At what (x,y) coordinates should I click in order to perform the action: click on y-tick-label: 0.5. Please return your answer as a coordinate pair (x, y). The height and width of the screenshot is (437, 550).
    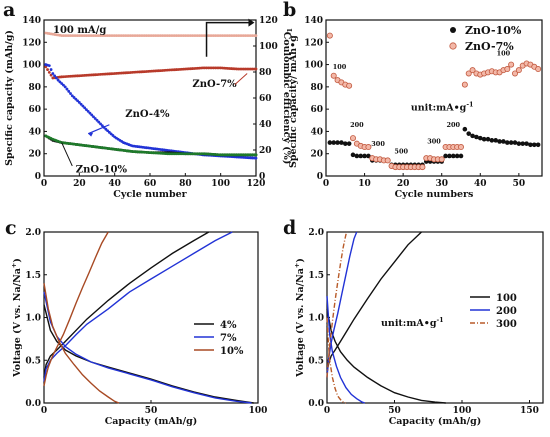
    Looking at the image, I should click on (33, 361).